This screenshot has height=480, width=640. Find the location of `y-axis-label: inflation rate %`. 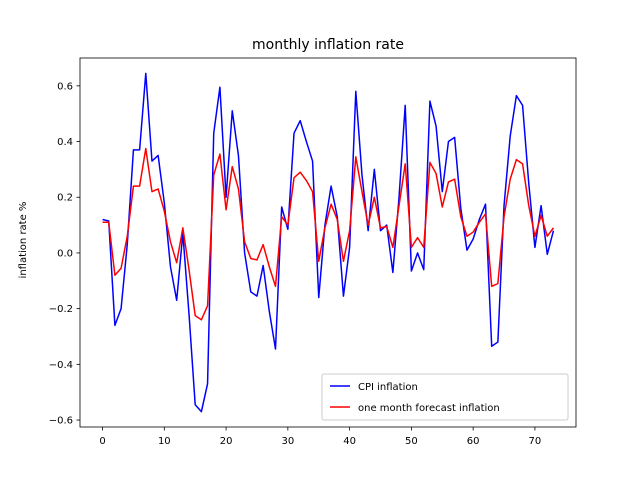

y-axis-label: inflation rate % is located at coordinates (23, 240).